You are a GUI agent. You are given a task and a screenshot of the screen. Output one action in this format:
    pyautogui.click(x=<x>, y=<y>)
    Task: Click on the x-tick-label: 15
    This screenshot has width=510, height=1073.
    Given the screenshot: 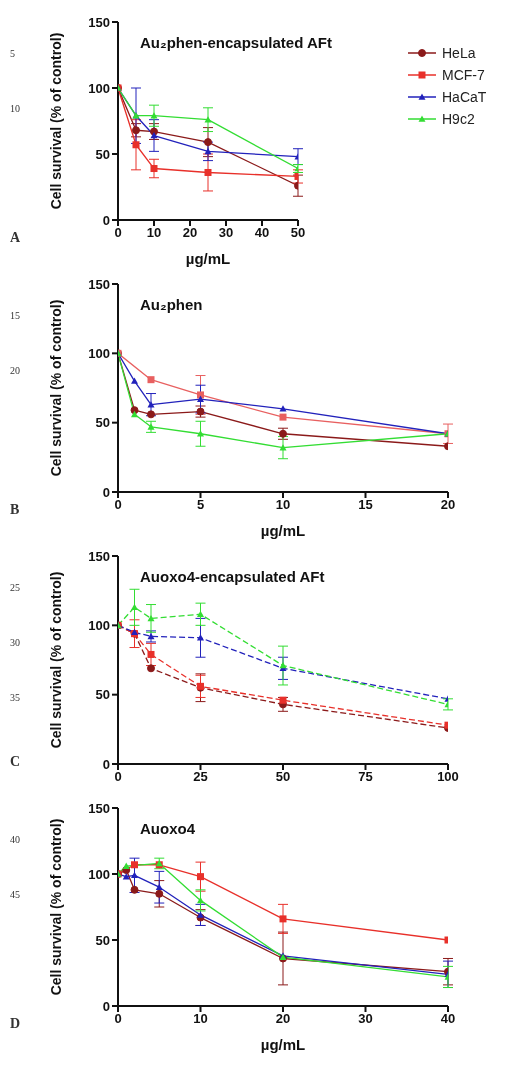 What is the action you would take?
    pyautogui.click(x=365, y=505)
    